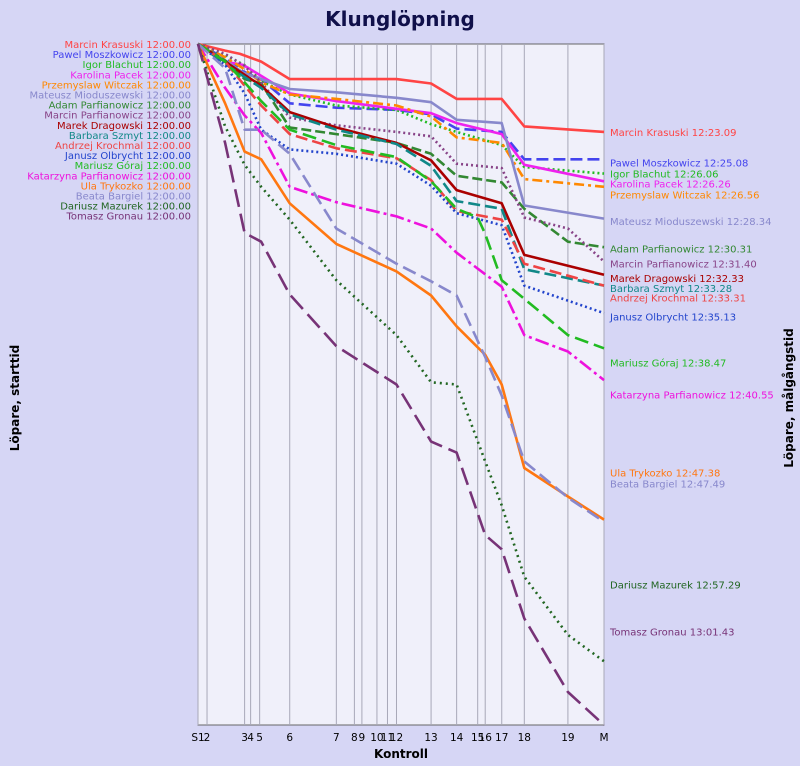 Image resolution: width=800 pixels, height=766 pixels. What do you see at coordinates (675, 585) in the screenshot?
I see `finish-label: Dariusz Mazurek 12:57.29` at bounding box center [675, 585].